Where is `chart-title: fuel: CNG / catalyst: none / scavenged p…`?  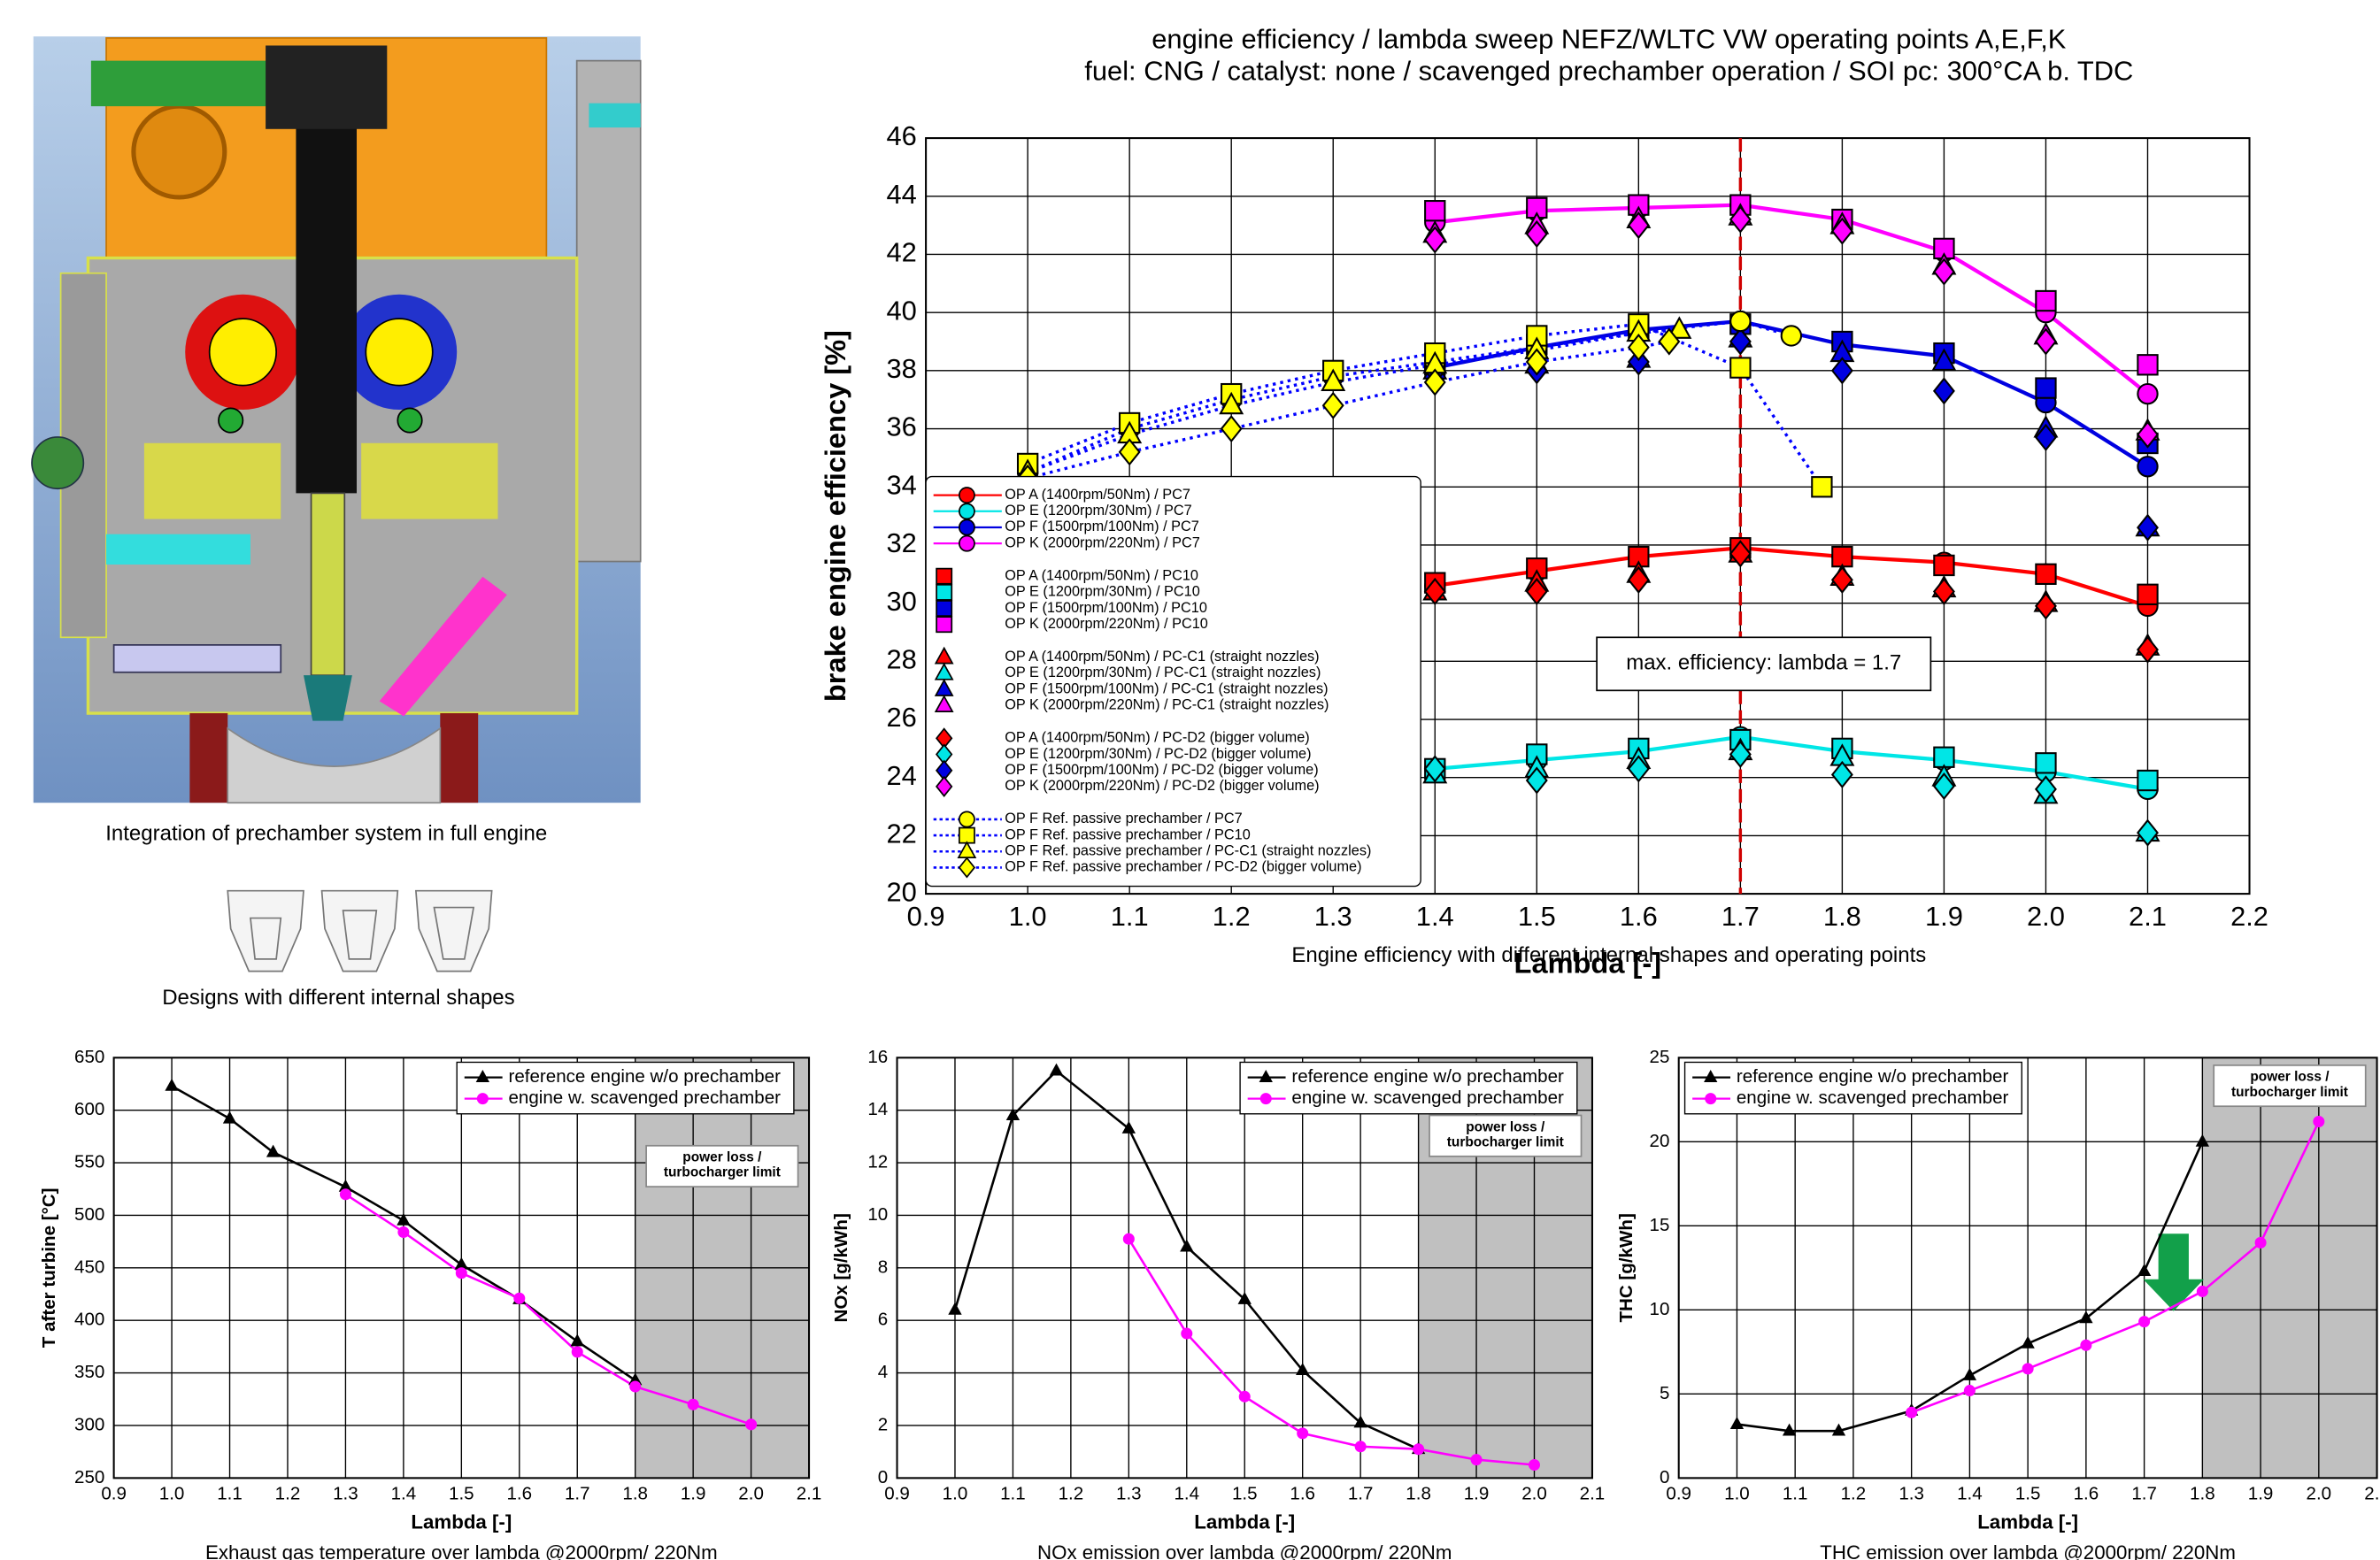 chart-title: fuel: CNG / catalyst: none / scavenged p… is located at coordinates (1608, 71).